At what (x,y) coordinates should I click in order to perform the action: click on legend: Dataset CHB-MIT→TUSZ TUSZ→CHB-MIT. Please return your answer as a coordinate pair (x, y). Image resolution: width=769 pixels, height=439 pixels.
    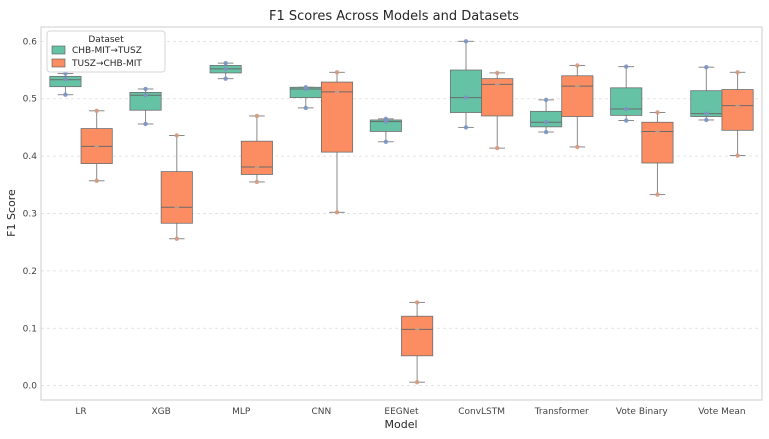
    Looking at the image, I should click on (106, 51).